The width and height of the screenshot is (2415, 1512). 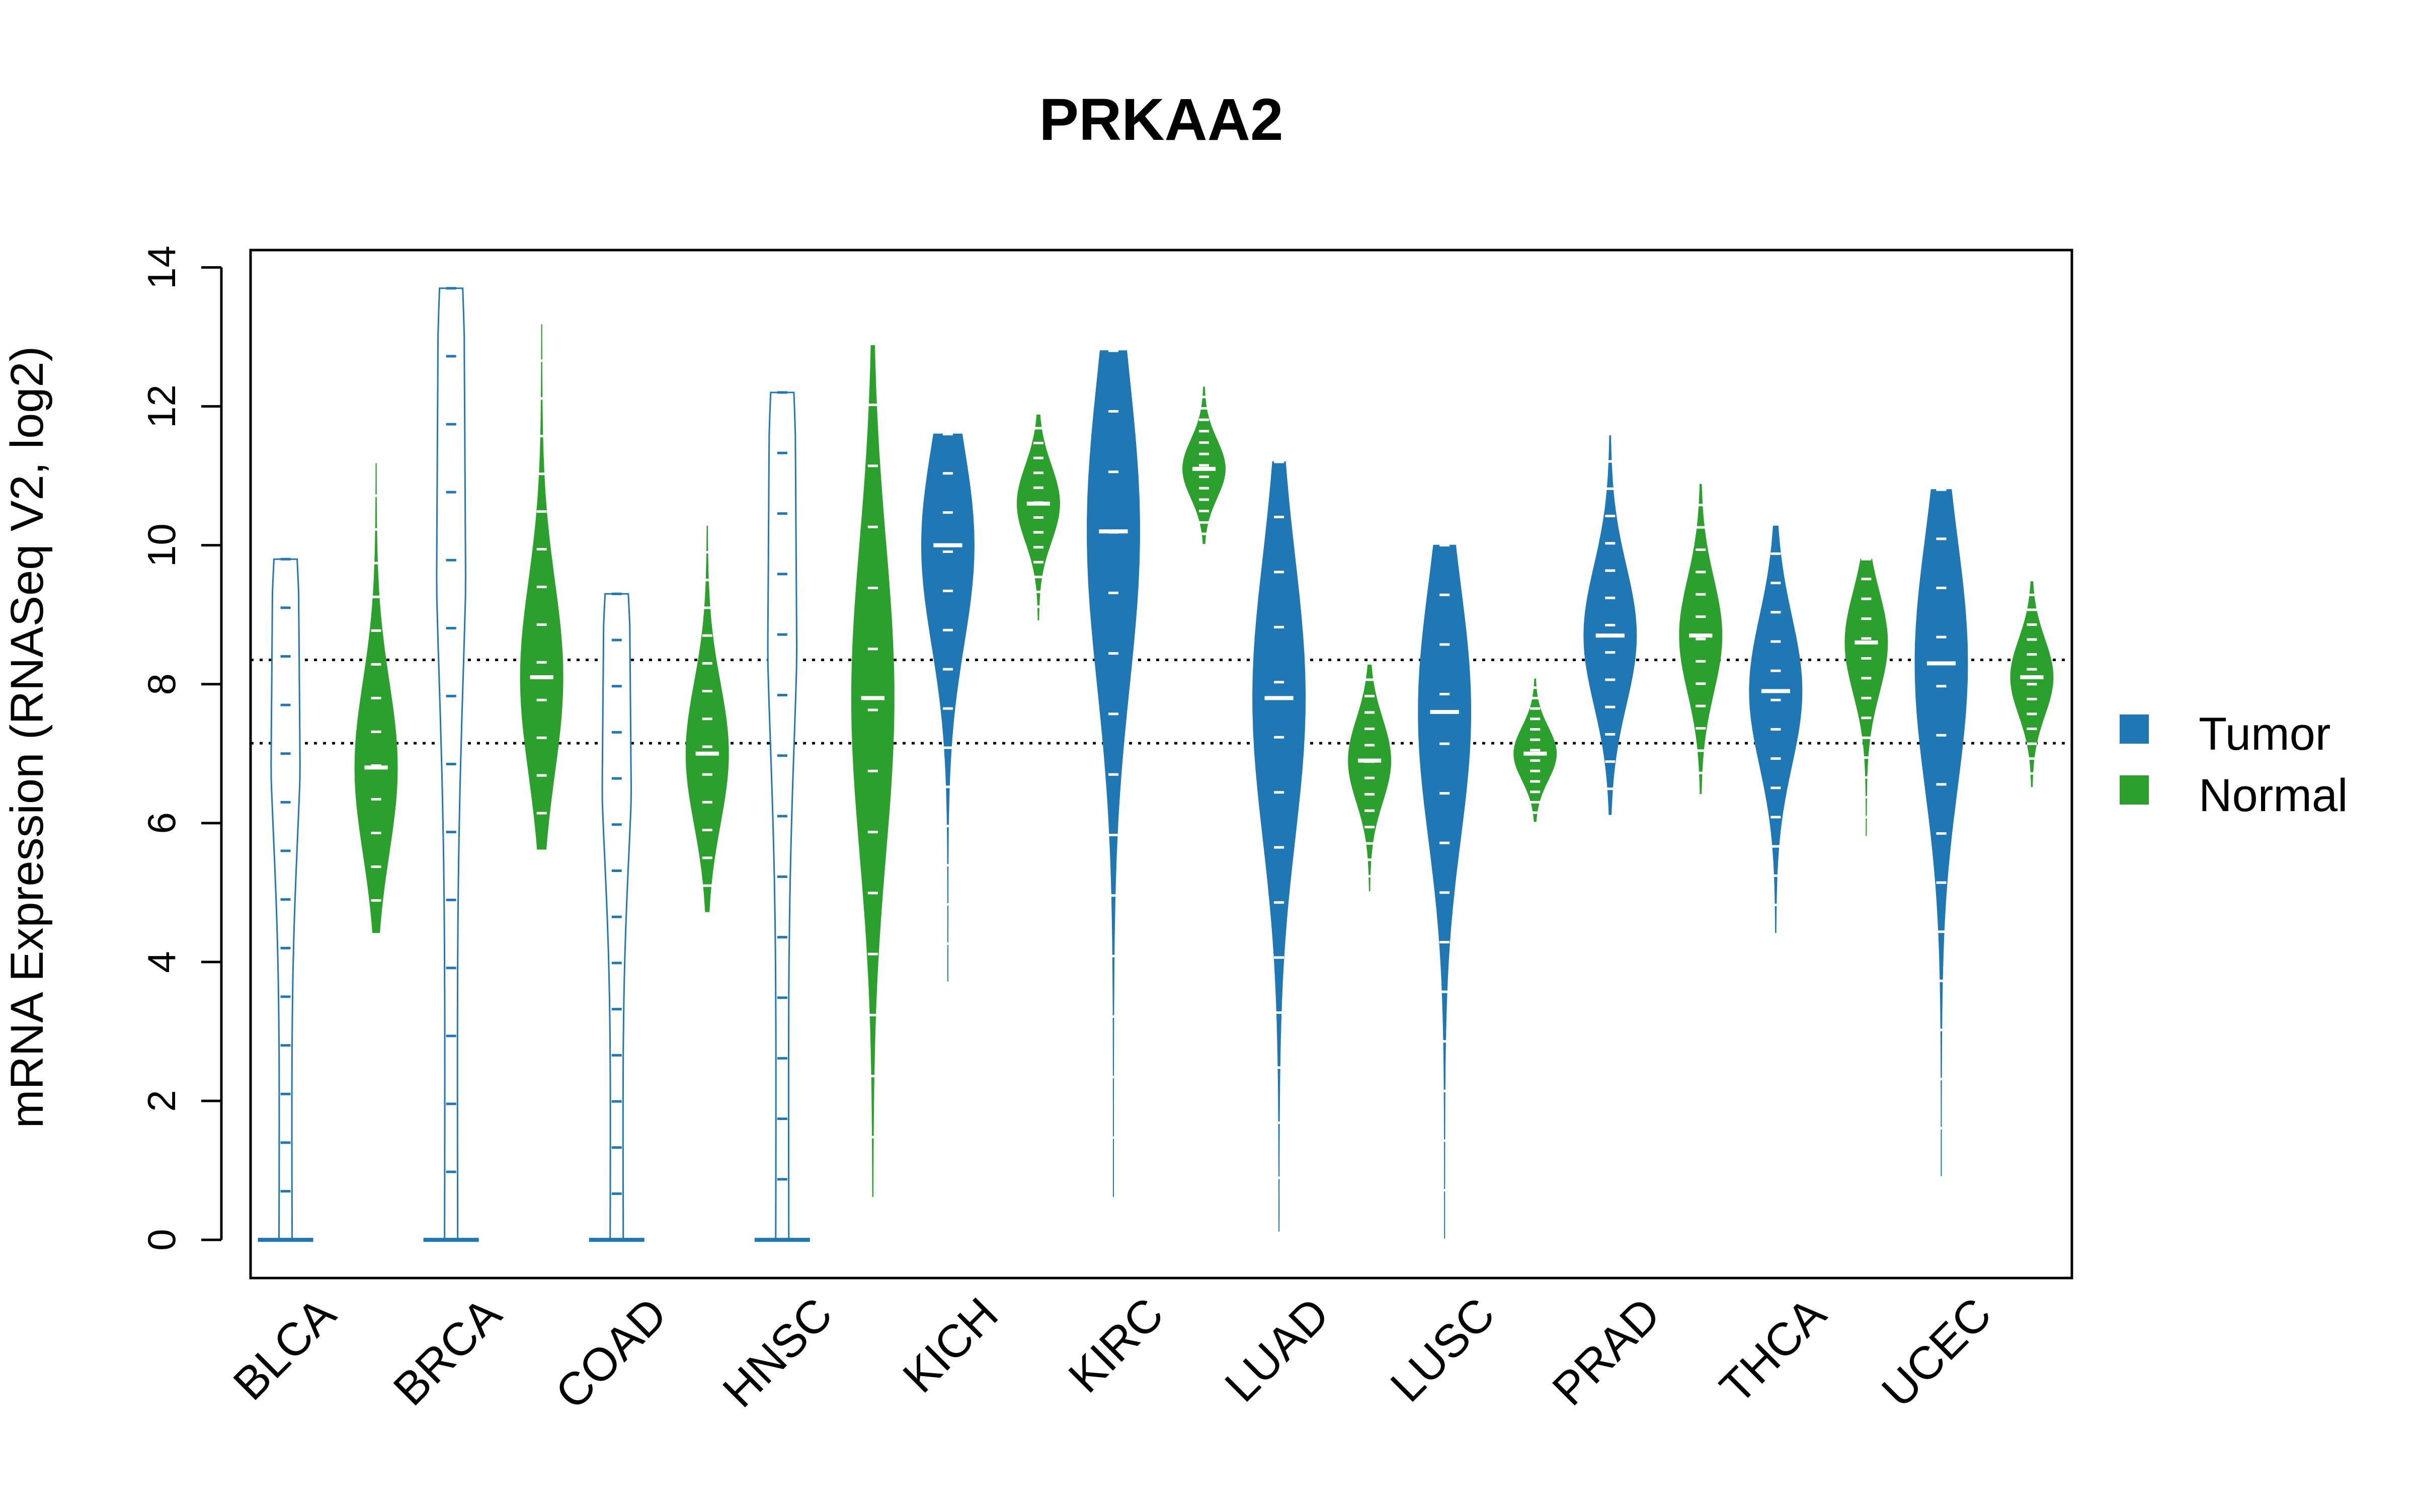 I want to click on y-tick-label: 8, so click(x=161, y=684).